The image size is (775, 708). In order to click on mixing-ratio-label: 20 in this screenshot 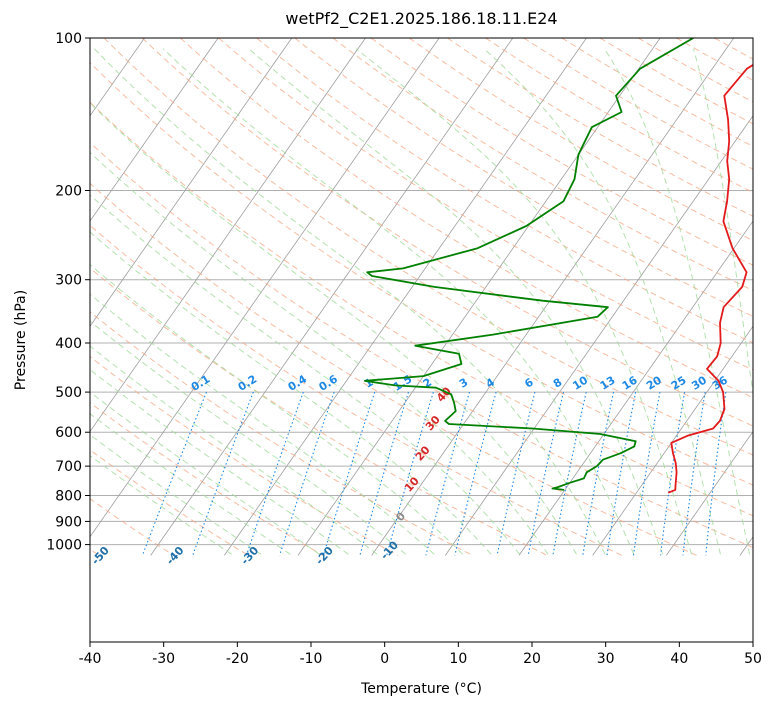, I will do `click(654, 382)`.